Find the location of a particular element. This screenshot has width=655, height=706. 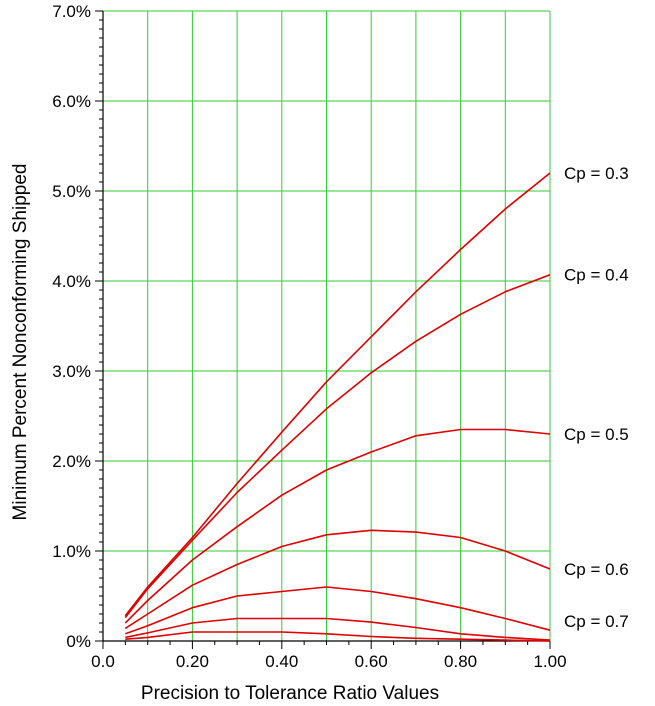

x-tick-label: 0.0 is located at coordinates (103, 661).